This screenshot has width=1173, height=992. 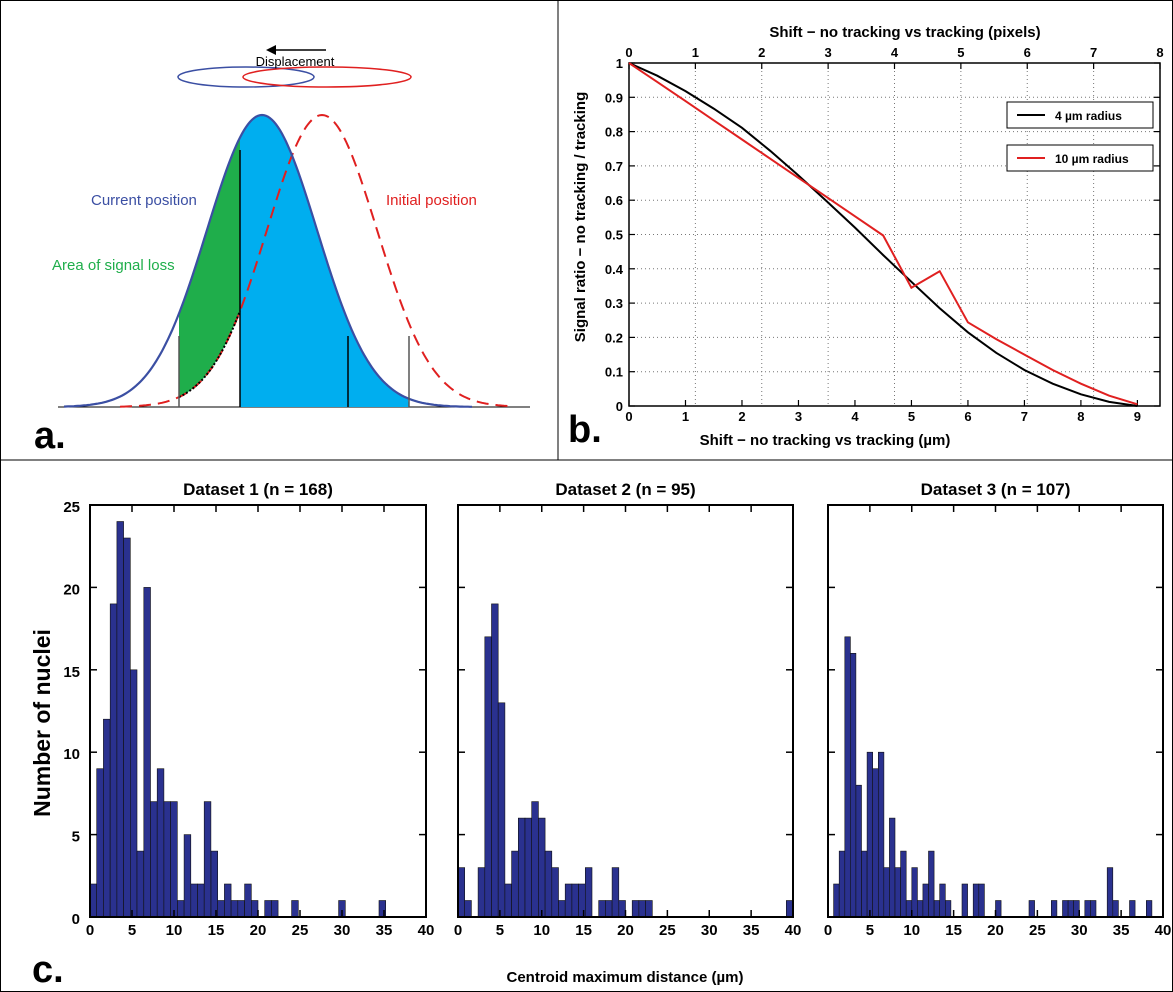 What do you see at coordinates (71, 672) in the screenshot?
I see `y-tick-label: 15` at bounding box center [71, 672].